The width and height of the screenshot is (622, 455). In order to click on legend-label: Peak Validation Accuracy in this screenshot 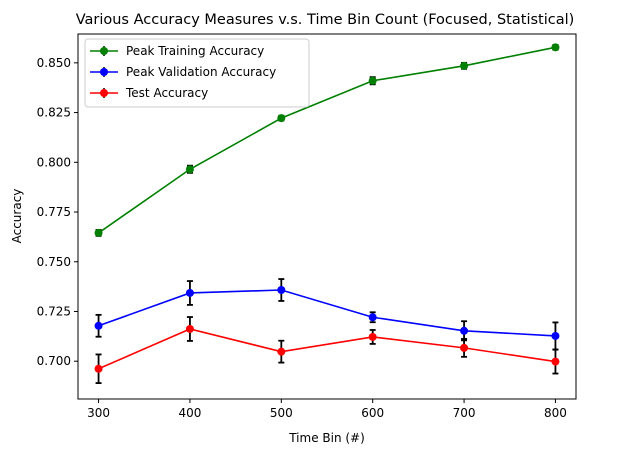, I will do `click(201, 72)`.